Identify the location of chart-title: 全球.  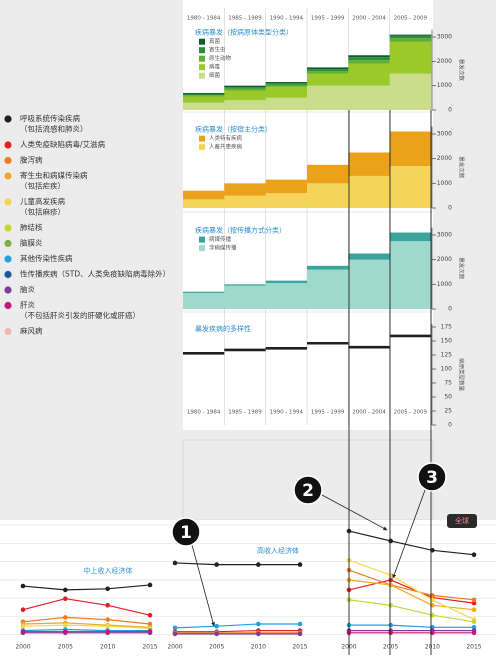
(462, 520).